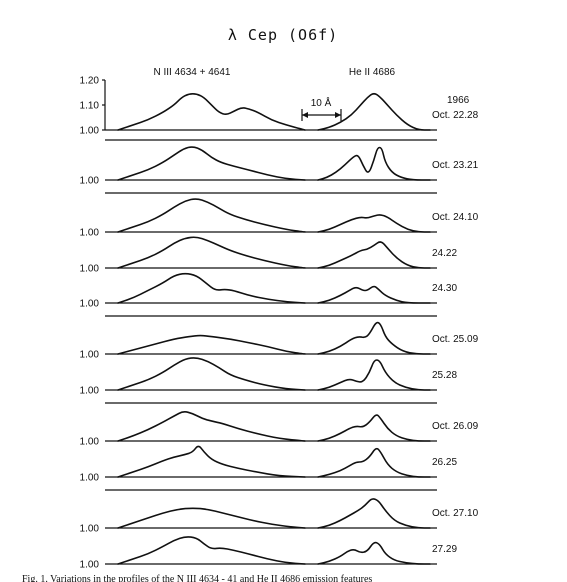  I want to click on heii-profile-Oct2710, so click(374, 513).